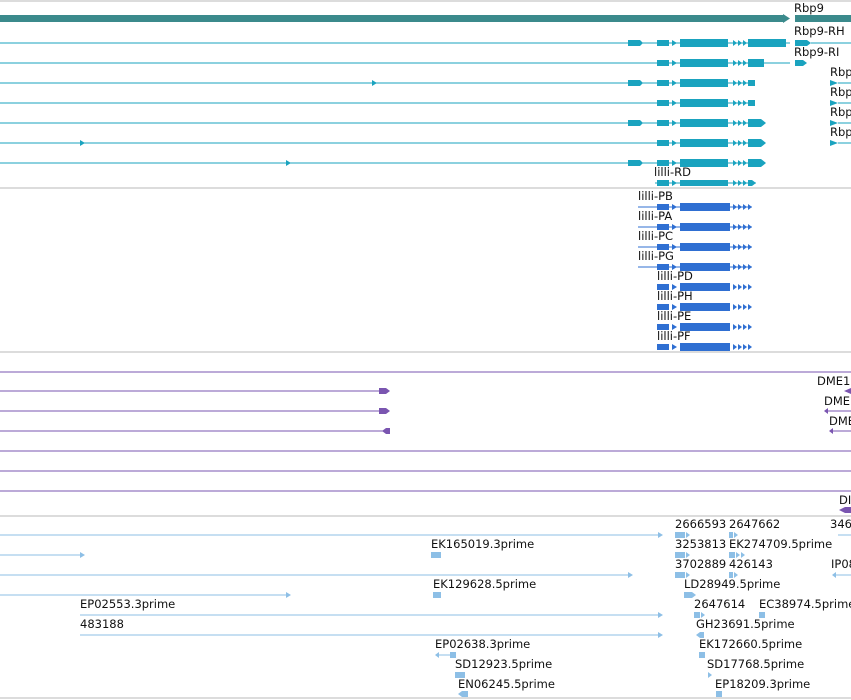 The height and width of the screenshot is (700, 851). I want to click on gene-label: Rbp9, so click(809, 8).